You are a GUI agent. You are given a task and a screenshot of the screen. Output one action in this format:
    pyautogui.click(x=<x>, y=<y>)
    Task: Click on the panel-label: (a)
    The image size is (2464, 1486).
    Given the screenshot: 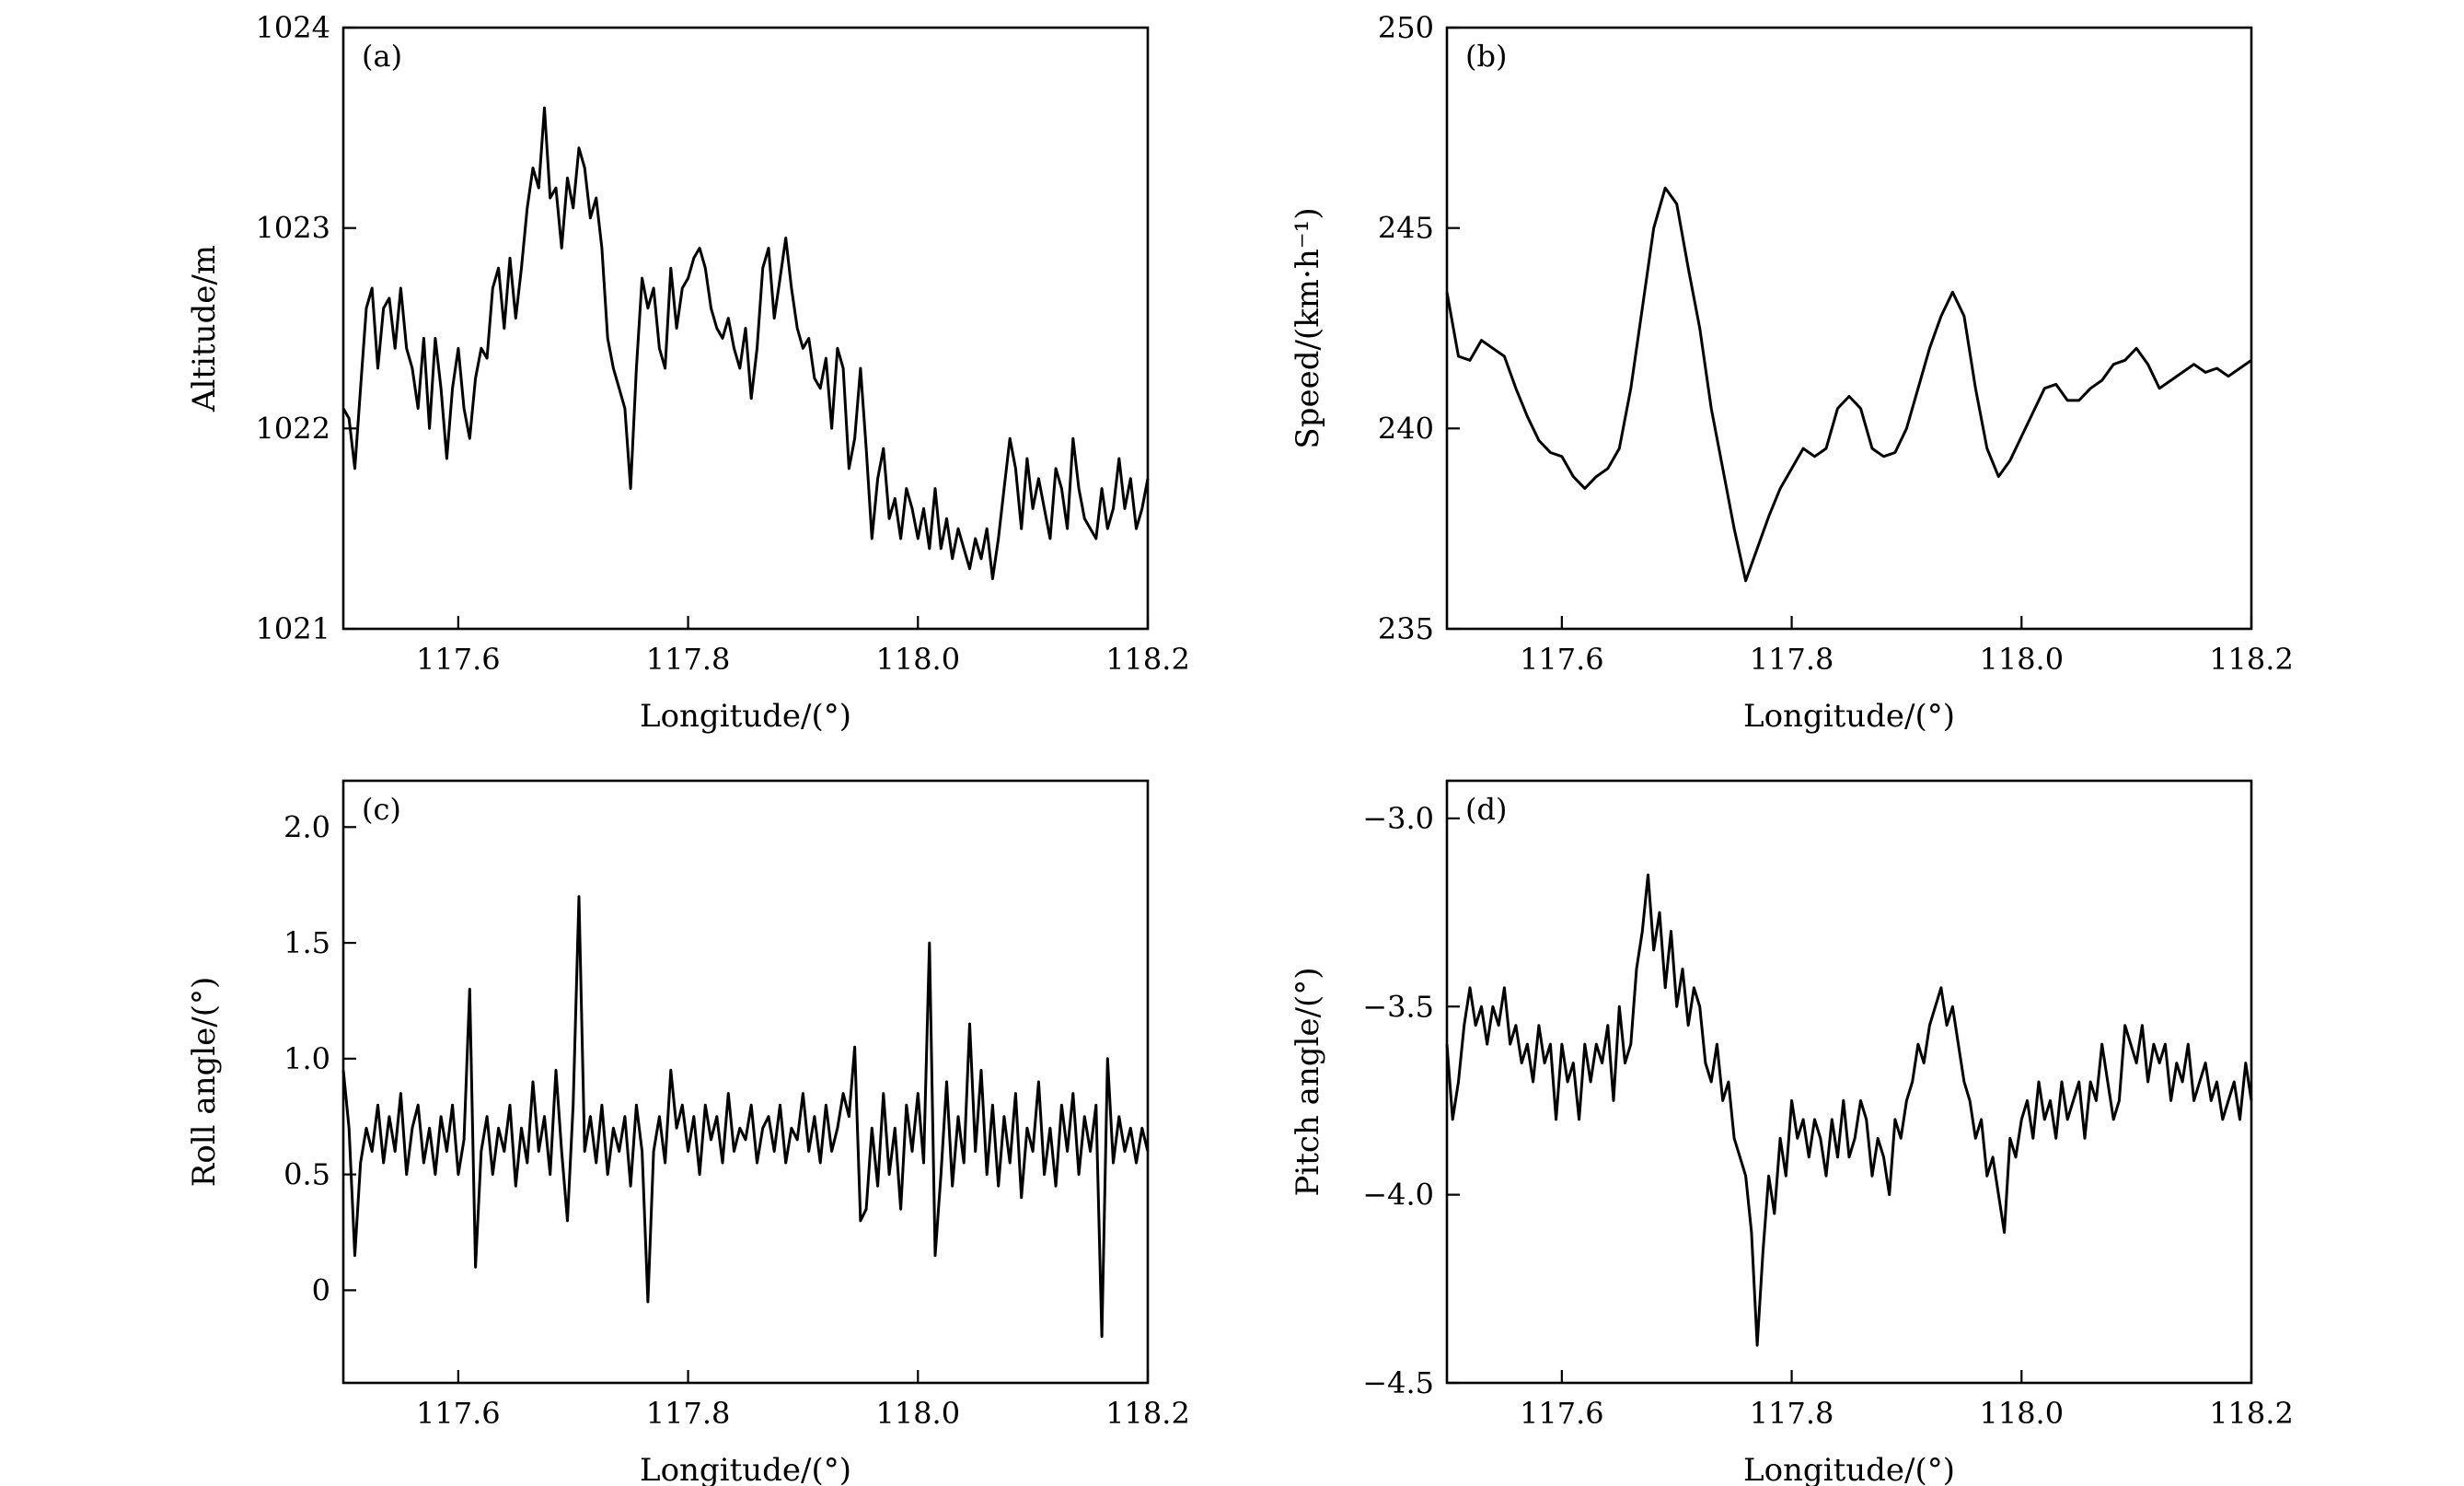 What is the action you would take?
    pyautogui.click(x=382, y=56)
    